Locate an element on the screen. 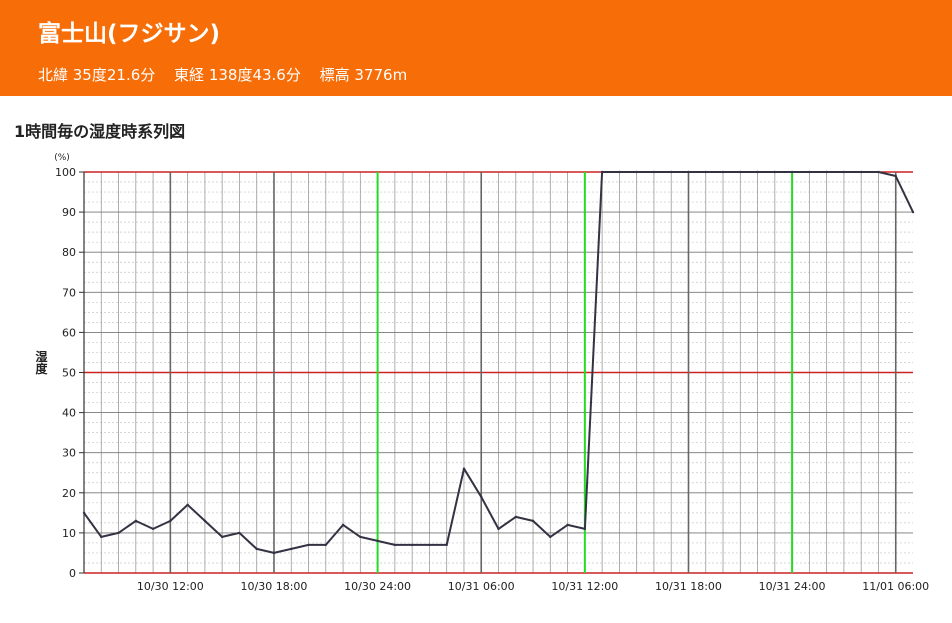 This screenshot has height=623, width=952. altitude-text: 標高 3776m is located at coordinates (363, 75).